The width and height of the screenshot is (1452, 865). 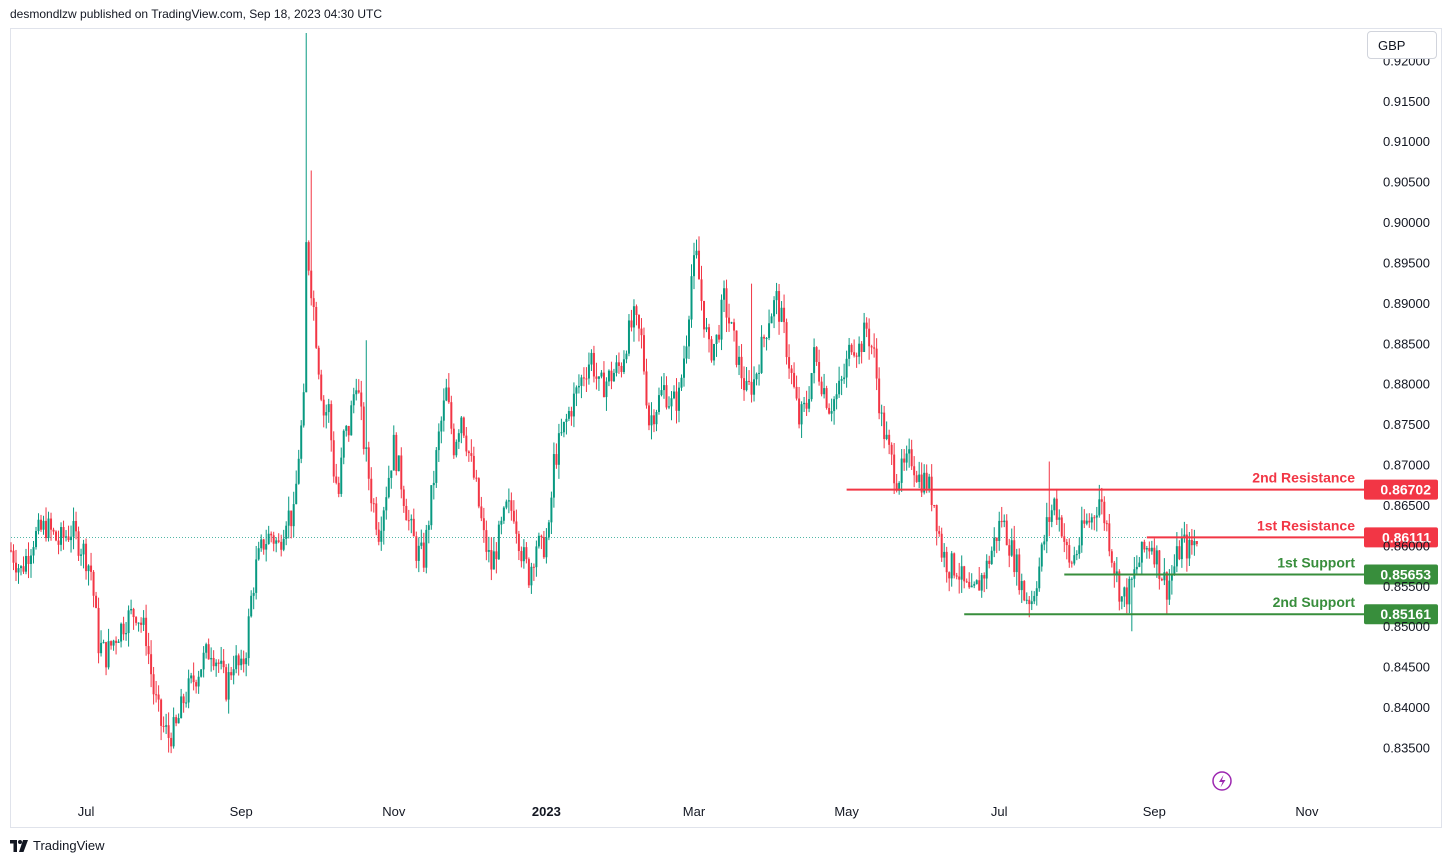 I want to click on footer-brand: TradingView, so click(x=69, y=845).